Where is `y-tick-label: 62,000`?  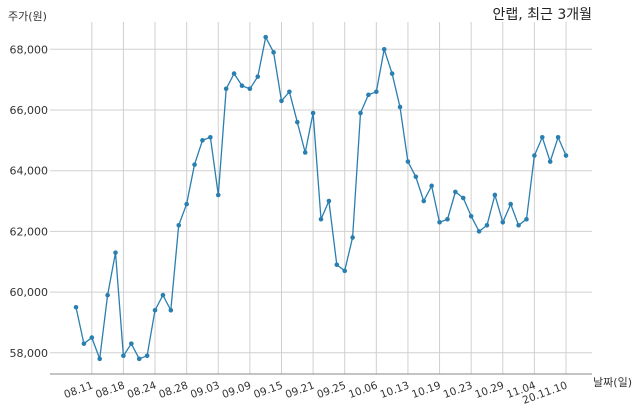
y-tick-label: 62,000 is located at coordinates (29, 231).